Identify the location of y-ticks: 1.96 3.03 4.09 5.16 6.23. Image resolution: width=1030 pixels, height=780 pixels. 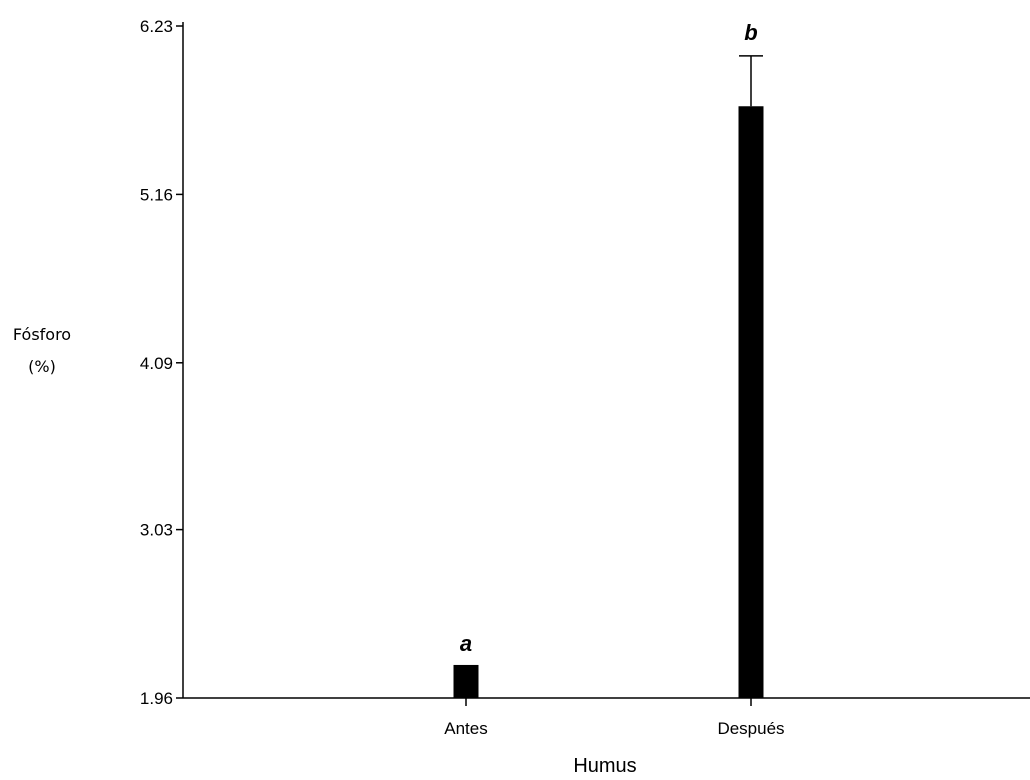
(161, 362).